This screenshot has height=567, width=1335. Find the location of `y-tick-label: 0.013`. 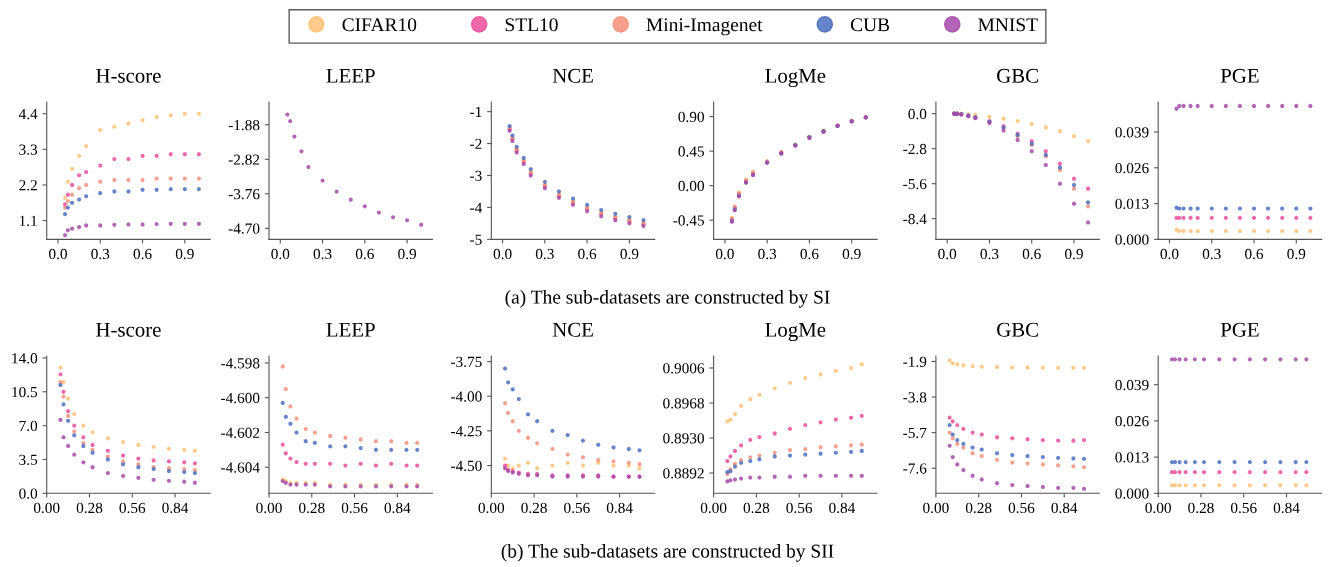

y-tick-label: 0.013 is located at coordinates (1132, 457).